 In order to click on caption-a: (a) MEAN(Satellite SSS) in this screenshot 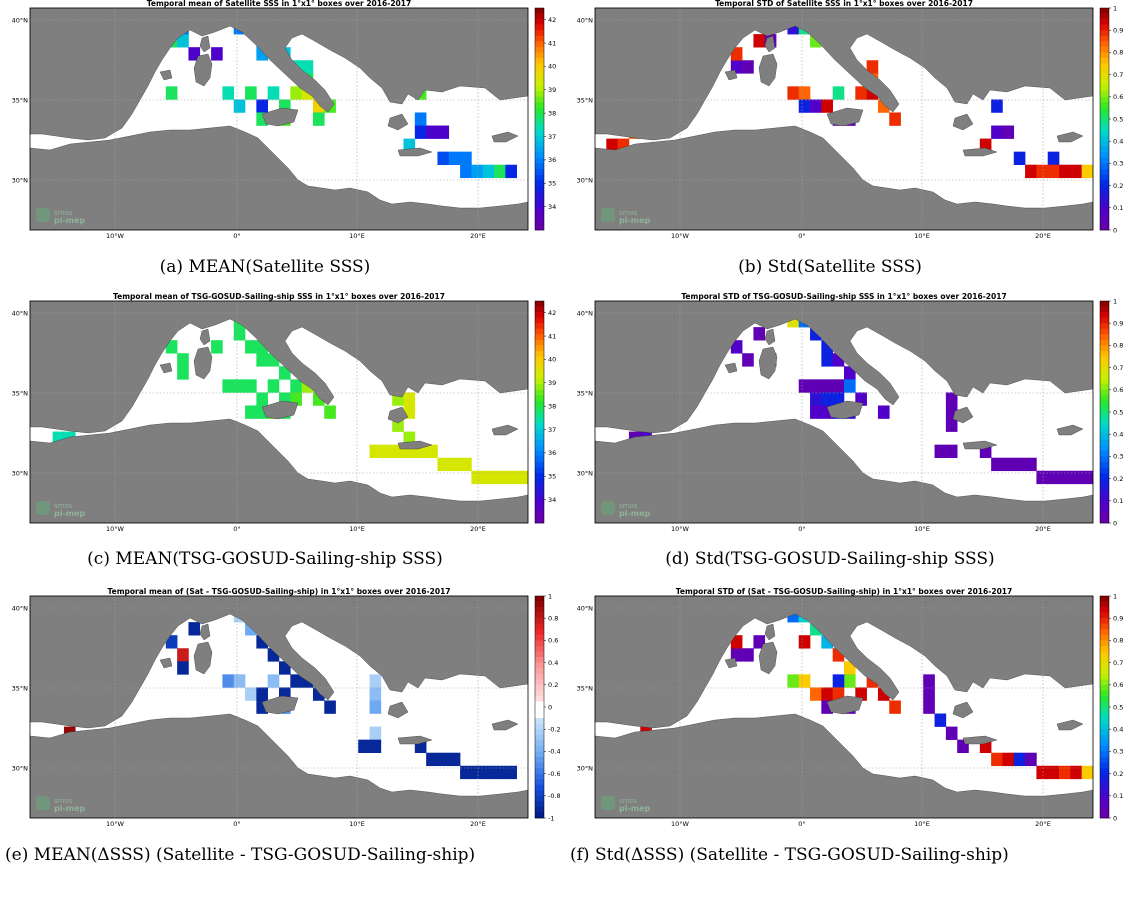, I will do `click(265, 267)`.